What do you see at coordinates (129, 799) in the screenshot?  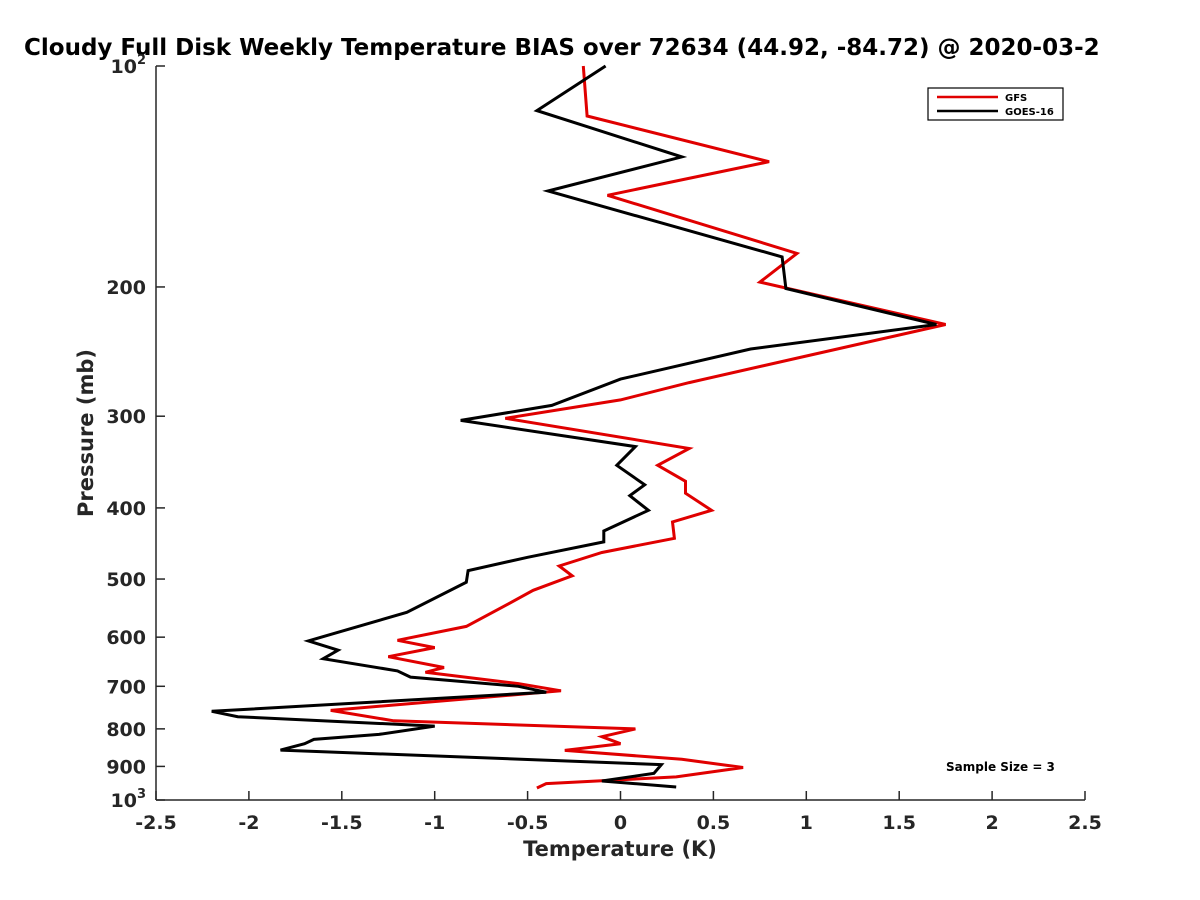 I see `y-tick-label: 10³` at bounding box center [129, 799].